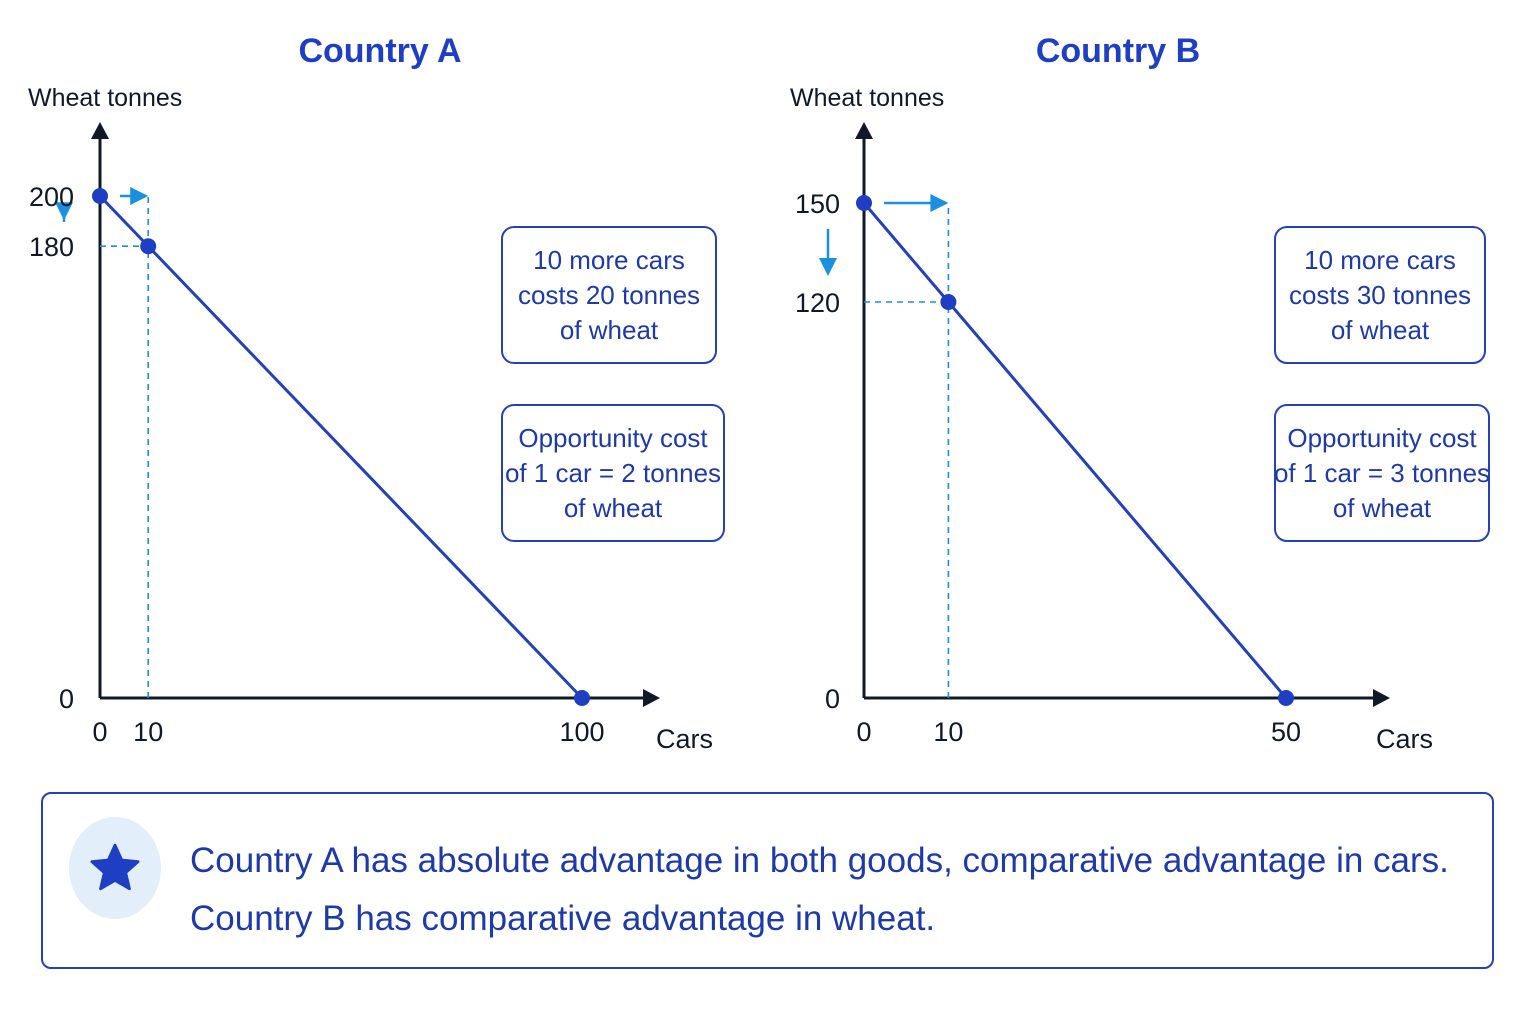 The image size is (1536, 1024). Describe the element at coordinates (51, 247) in the screenshot. I see `y-tick-label: 180` at that location.